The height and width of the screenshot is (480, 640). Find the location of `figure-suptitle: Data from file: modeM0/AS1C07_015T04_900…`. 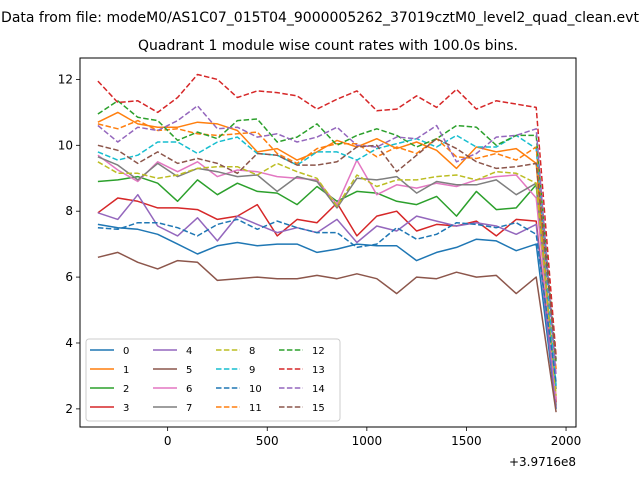

figure-suptitle: Data from file: modeM0/AS1C07_015T04_900… is located at coordinates (320, 18).